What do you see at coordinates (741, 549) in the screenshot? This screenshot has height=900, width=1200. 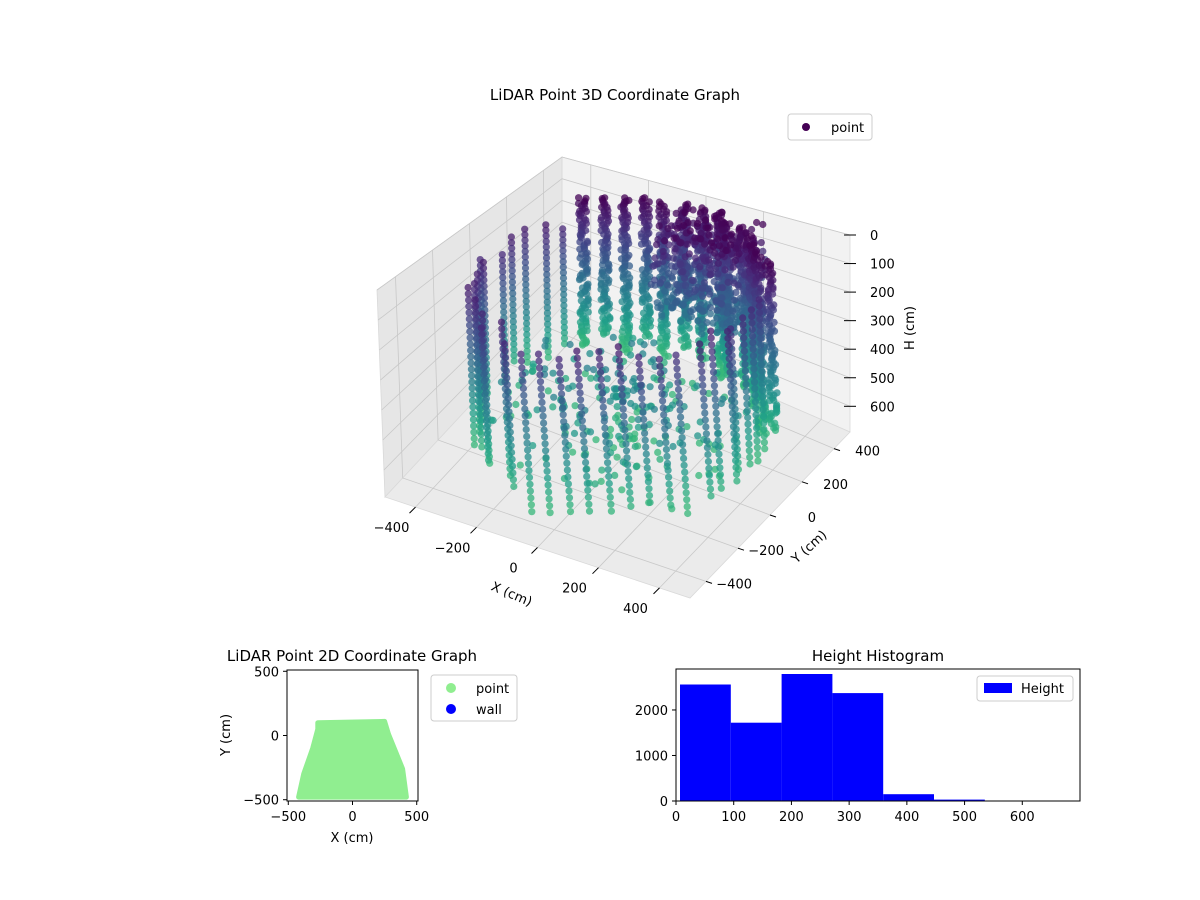 I see `y-tick-3d` at bounding box center [741, 549].